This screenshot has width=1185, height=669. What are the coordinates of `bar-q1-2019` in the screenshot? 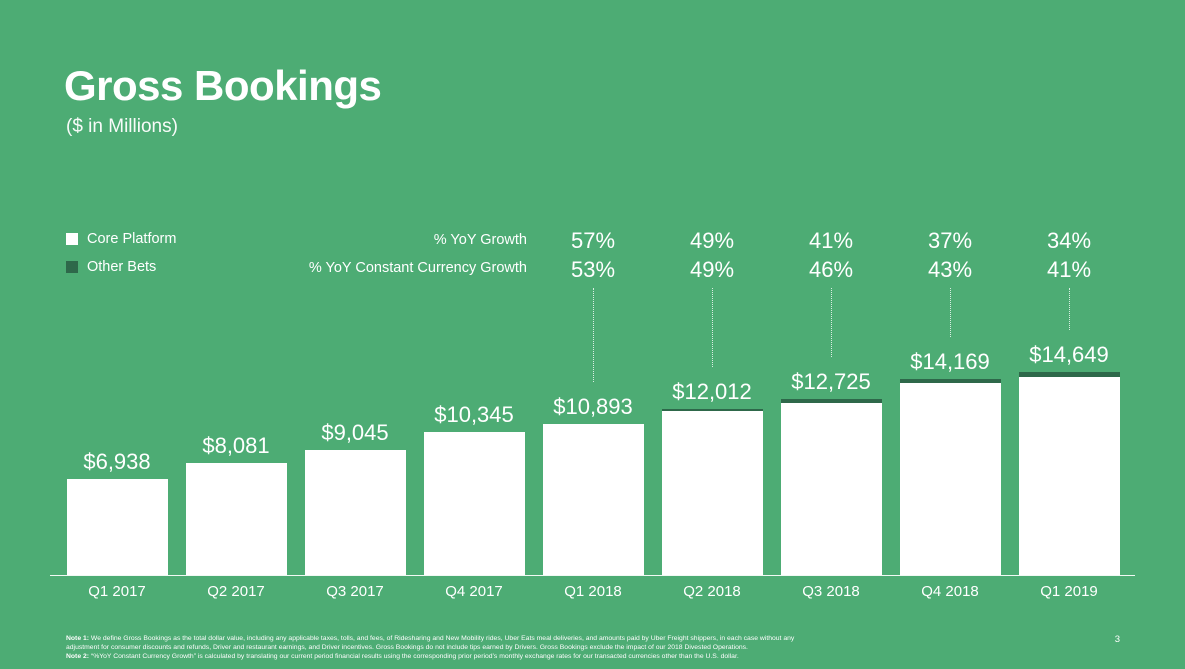 It's located at (1069, 473).